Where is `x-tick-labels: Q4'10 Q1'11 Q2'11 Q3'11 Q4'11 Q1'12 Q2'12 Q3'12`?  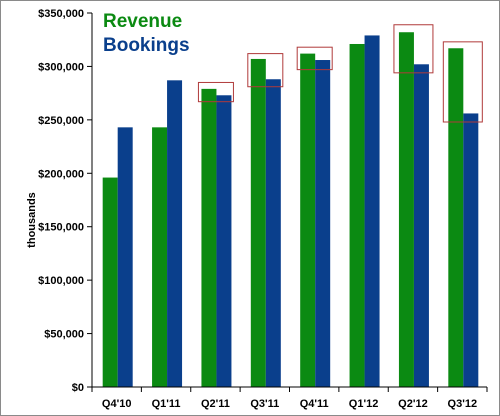 x-tick-labels: Q4'10 Q1'11 Q2'11 Q3'11 Q4'11 Q1'12 Q2'12 Q3'12 is located at coordinates (289, 398).